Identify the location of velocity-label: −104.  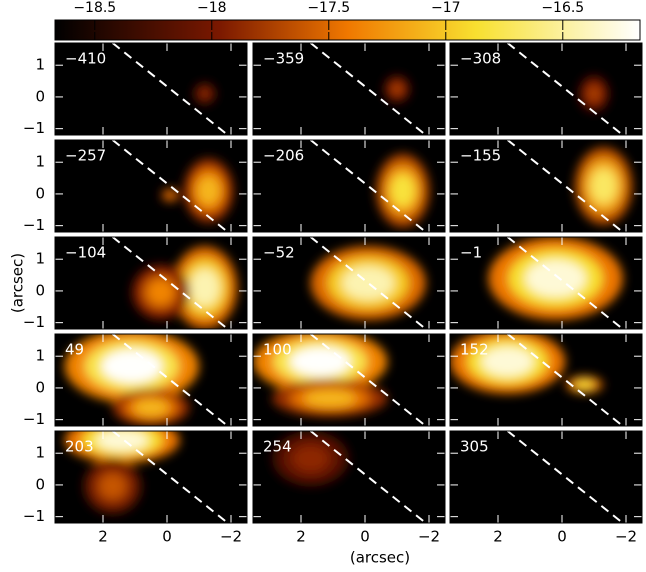
(85, 253).